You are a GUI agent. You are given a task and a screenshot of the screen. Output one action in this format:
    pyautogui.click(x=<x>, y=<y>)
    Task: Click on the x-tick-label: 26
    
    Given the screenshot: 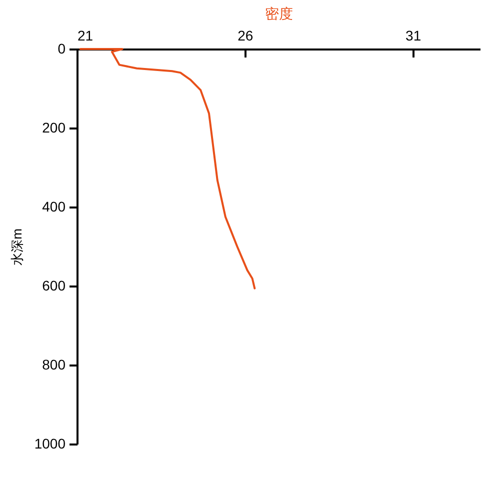 What is the action you would take?
    pyautogui.click(x=246, y=36)
    